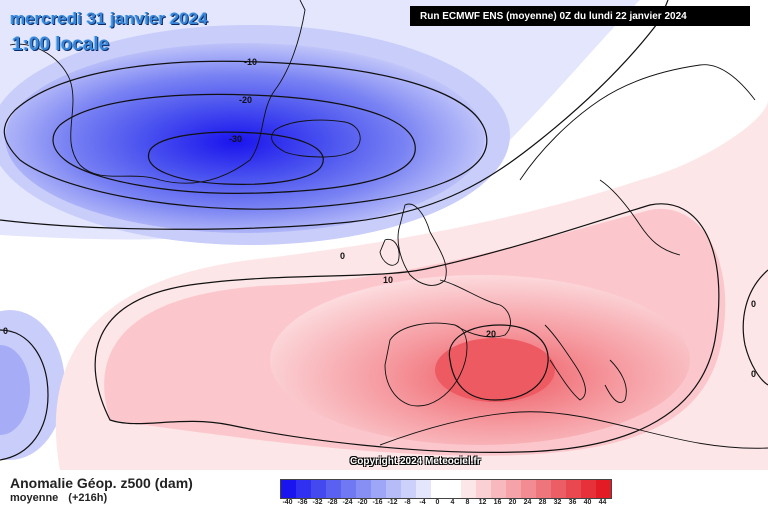  What do you see at coordinates (250, 62) in the screenshot?
I see `contour-label-minus-10: -10` at bounding box center [250, 62].